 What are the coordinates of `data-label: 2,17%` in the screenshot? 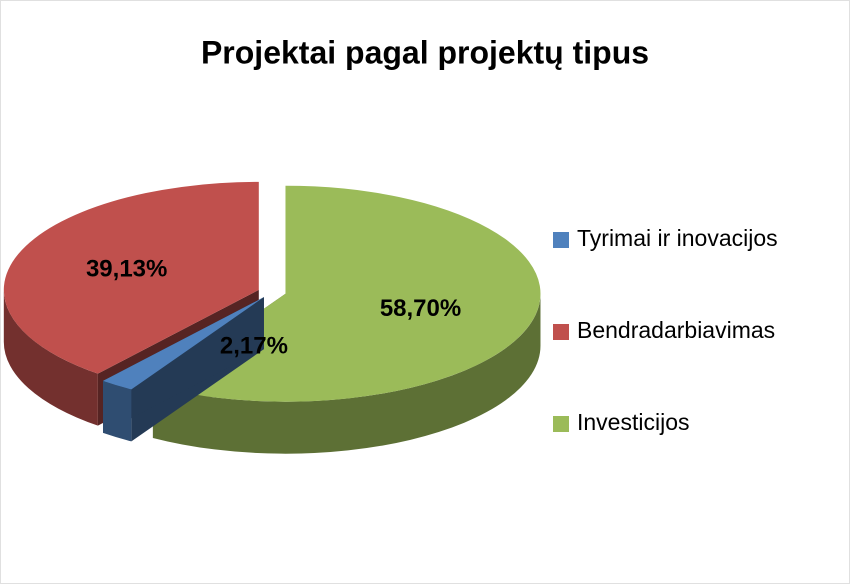 It's located at (254, 345).